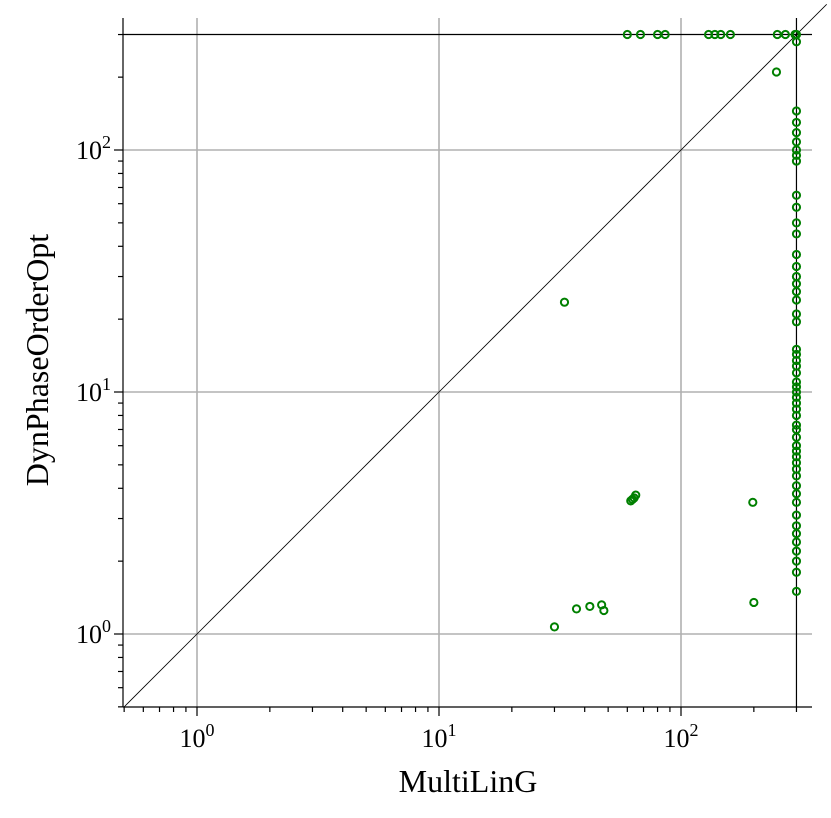 The image size is (831, 818). I want to click on x-tick-label: 10², so click(681, 736).